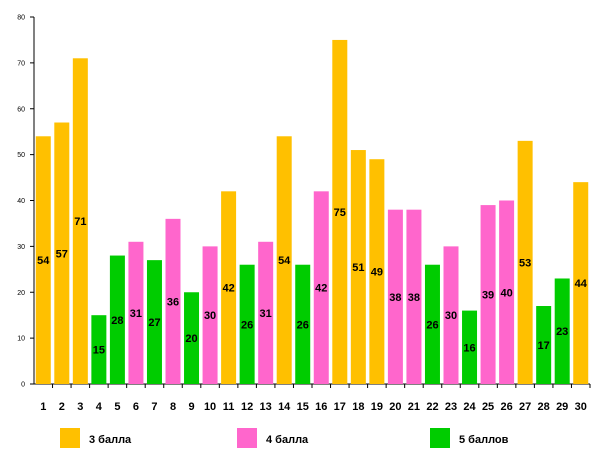 This screenshot has height=467, width=600. What do you see at coordinates (191, 407) in the screenshot?
I see `x-tick-label: 9` at bounding box center [191, 407].